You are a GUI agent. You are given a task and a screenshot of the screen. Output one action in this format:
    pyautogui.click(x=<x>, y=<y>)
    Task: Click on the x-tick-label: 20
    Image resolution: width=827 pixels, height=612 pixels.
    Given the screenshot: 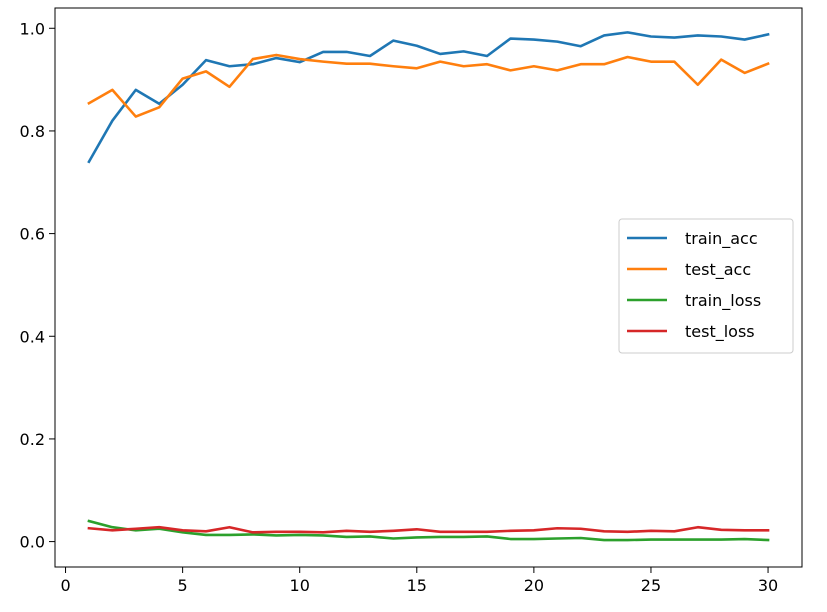 What is the action you would take?
    pyautogui.click(x=534, y=585)
    